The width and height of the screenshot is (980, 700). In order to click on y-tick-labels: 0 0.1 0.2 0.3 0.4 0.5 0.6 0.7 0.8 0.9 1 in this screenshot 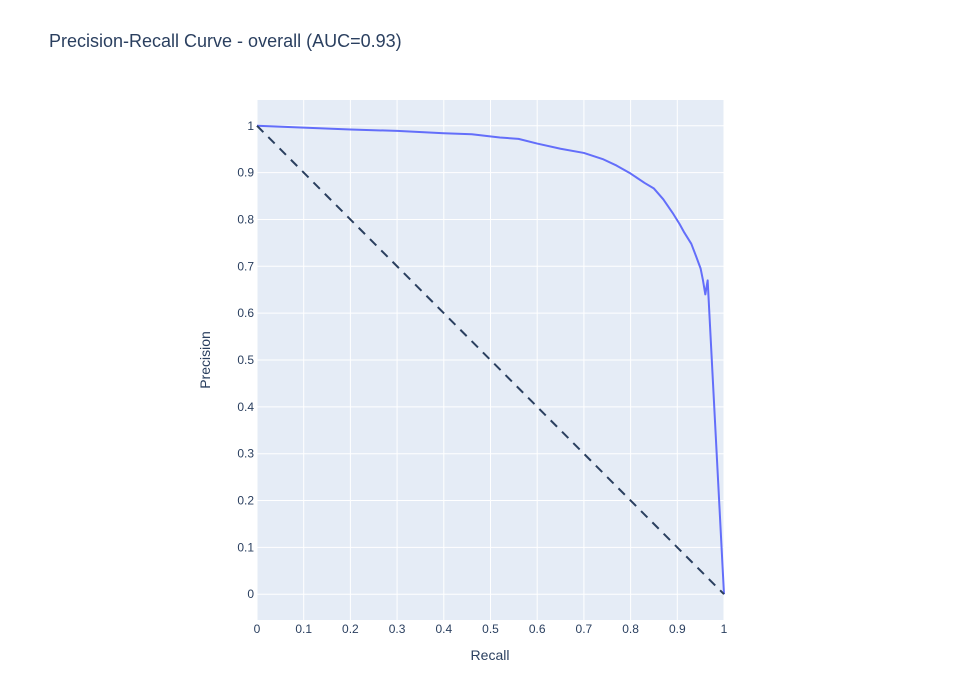, I will do `click(245, 360)`.